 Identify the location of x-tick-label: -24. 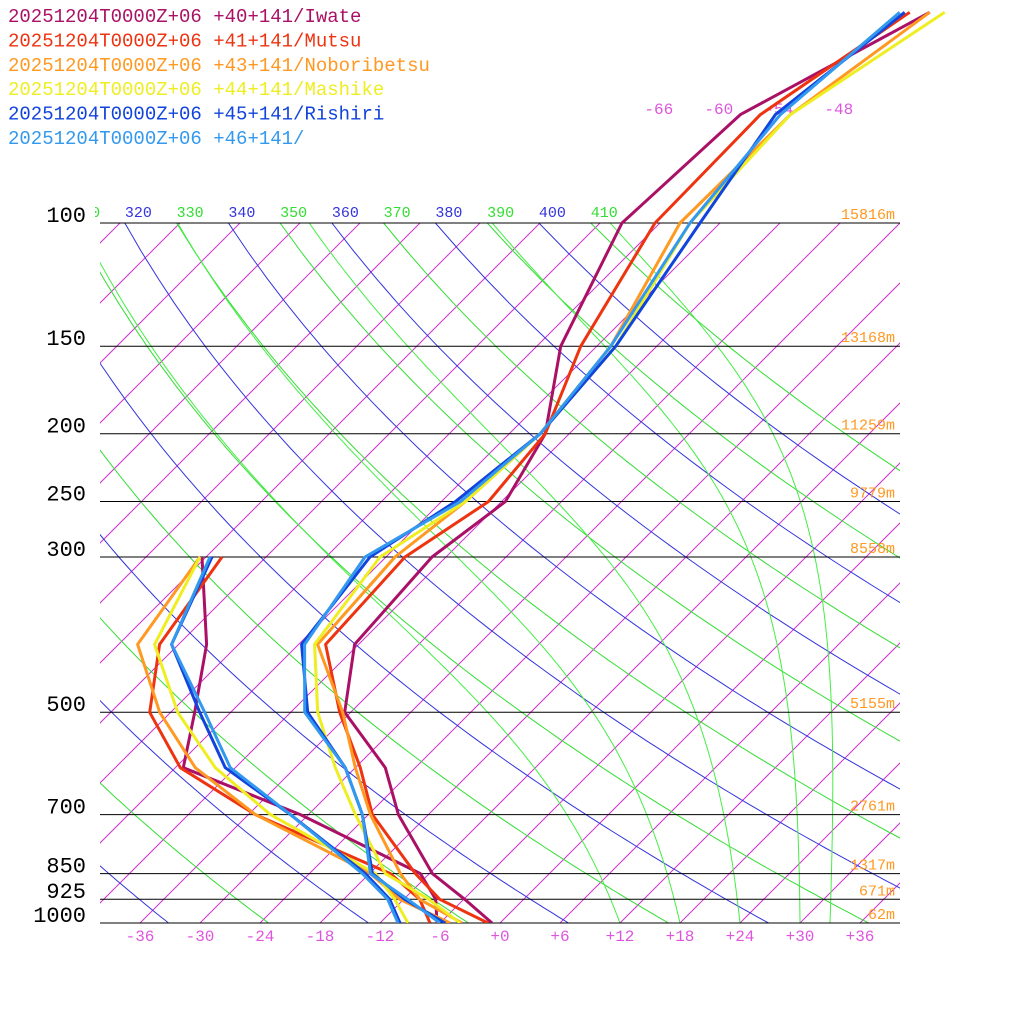
(260, 937).